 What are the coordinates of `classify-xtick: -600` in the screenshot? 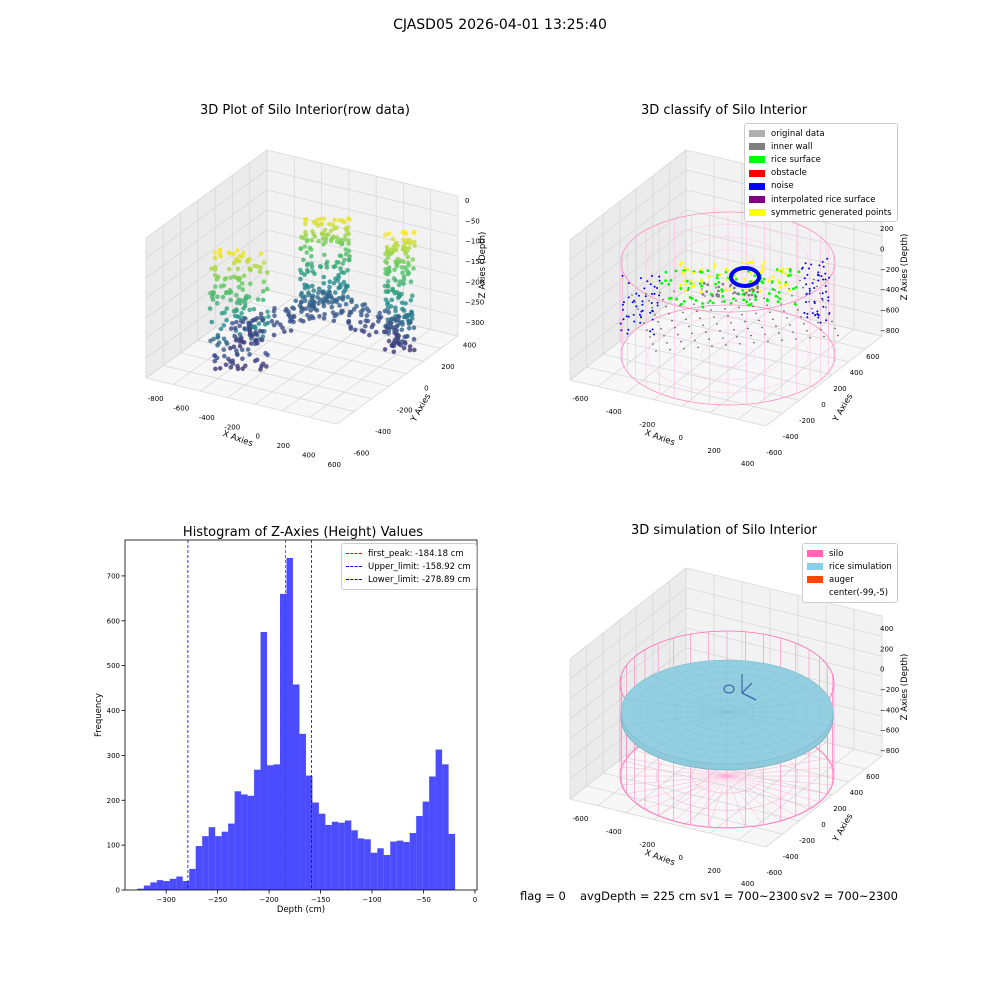 It's located at (580, 399).